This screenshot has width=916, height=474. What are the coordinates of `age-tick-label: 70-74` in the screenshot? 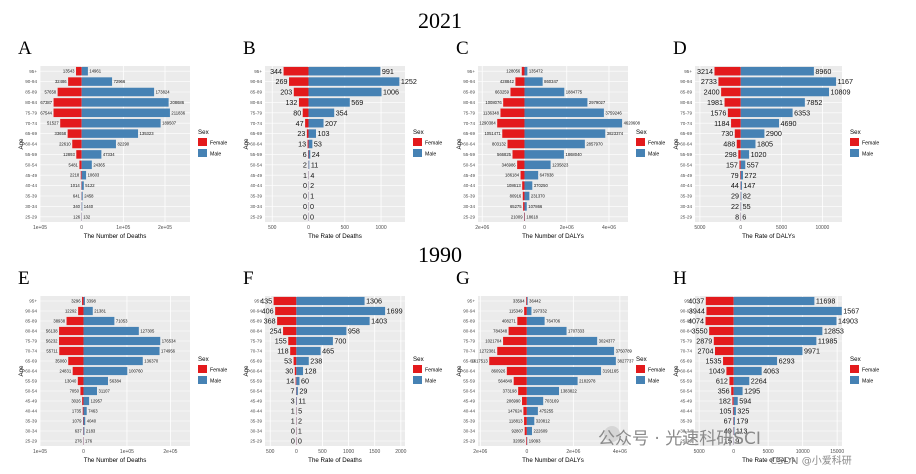 It's located at (686, 351).